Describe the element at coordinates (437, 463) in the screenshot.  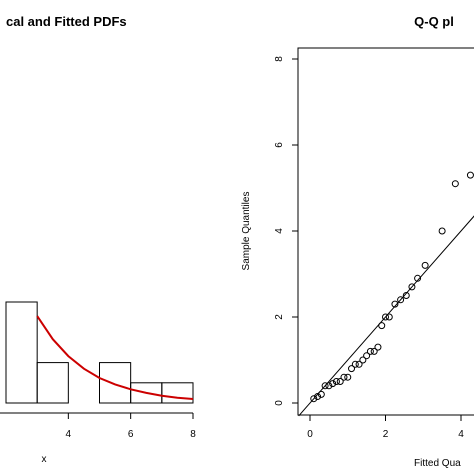
I see `qq-x-axis-label: Fitted Qua` at that location.